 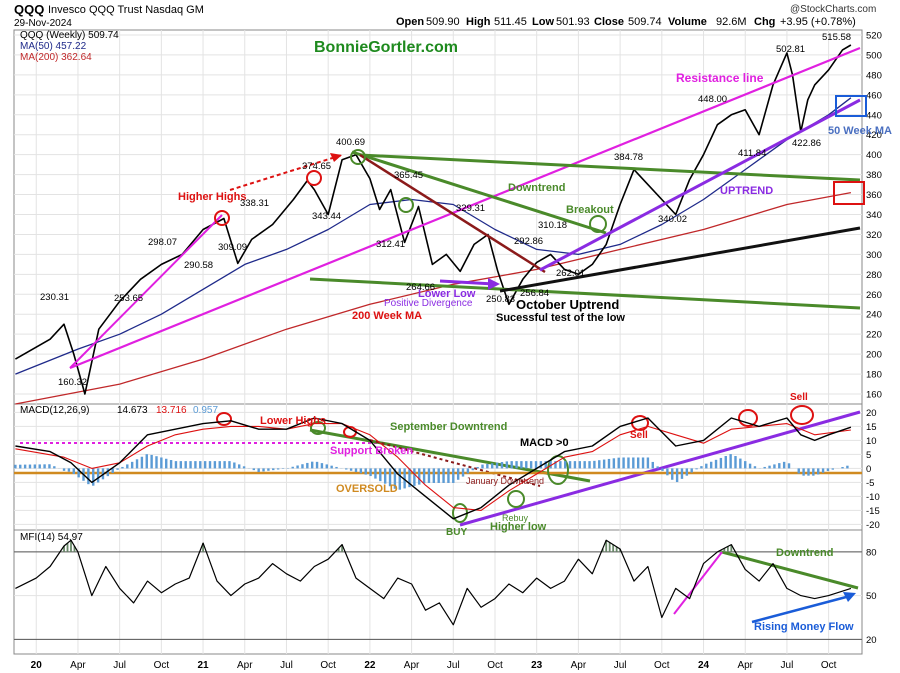 What do you see at coordinates (162, 242) in the screenshot?
I see `price-label: 298.07` at bounding box center [162, 242].